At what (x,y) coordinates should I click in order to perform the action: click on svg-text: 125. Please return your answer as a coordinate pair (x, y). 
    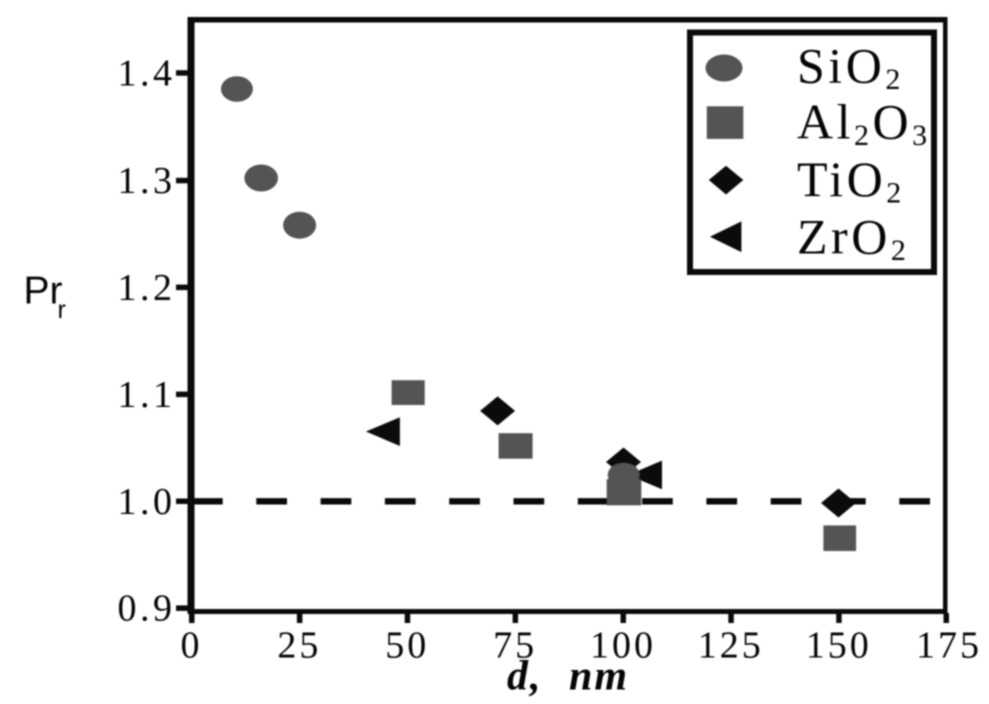
    Looking at the image, I should click on (731, 646).